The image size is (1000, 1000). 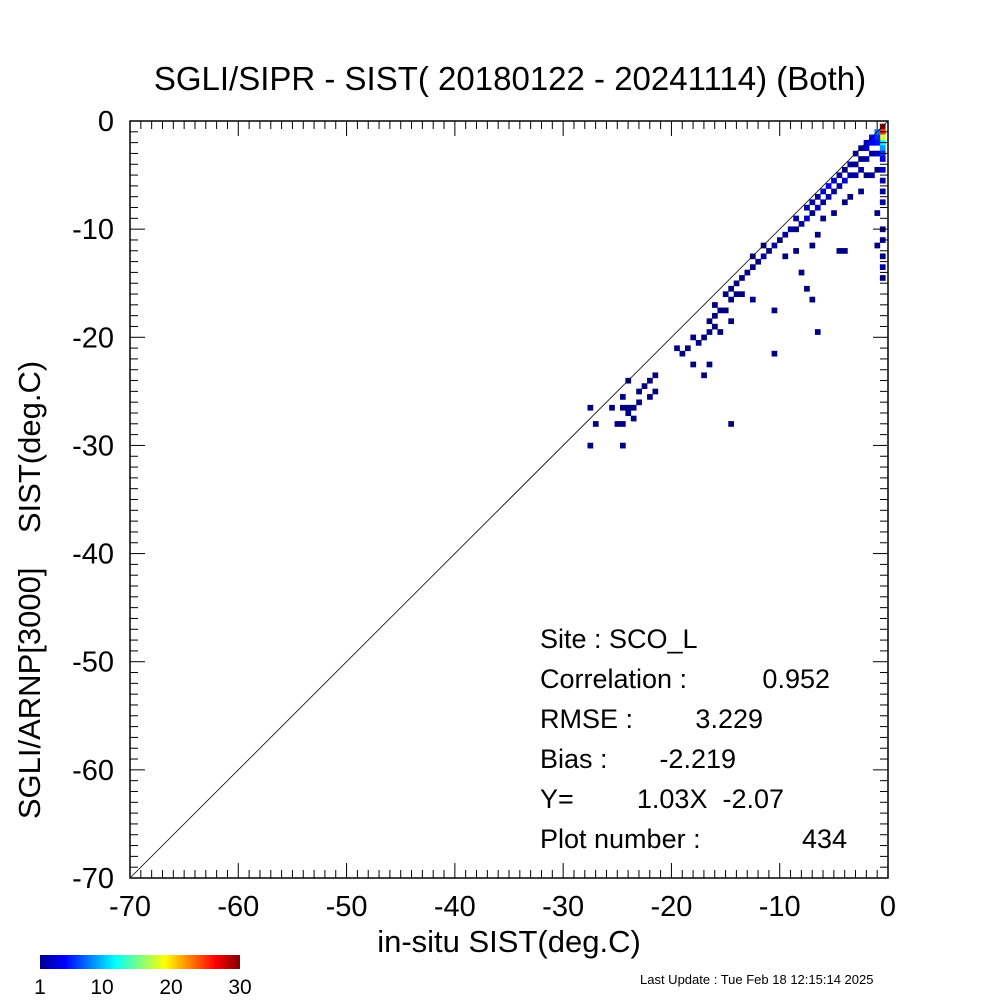 What do you see at coordinates (729, 719) in the screenshot?
I see `stat-rmse-value: 3.229` at bounding box center [729, 719].